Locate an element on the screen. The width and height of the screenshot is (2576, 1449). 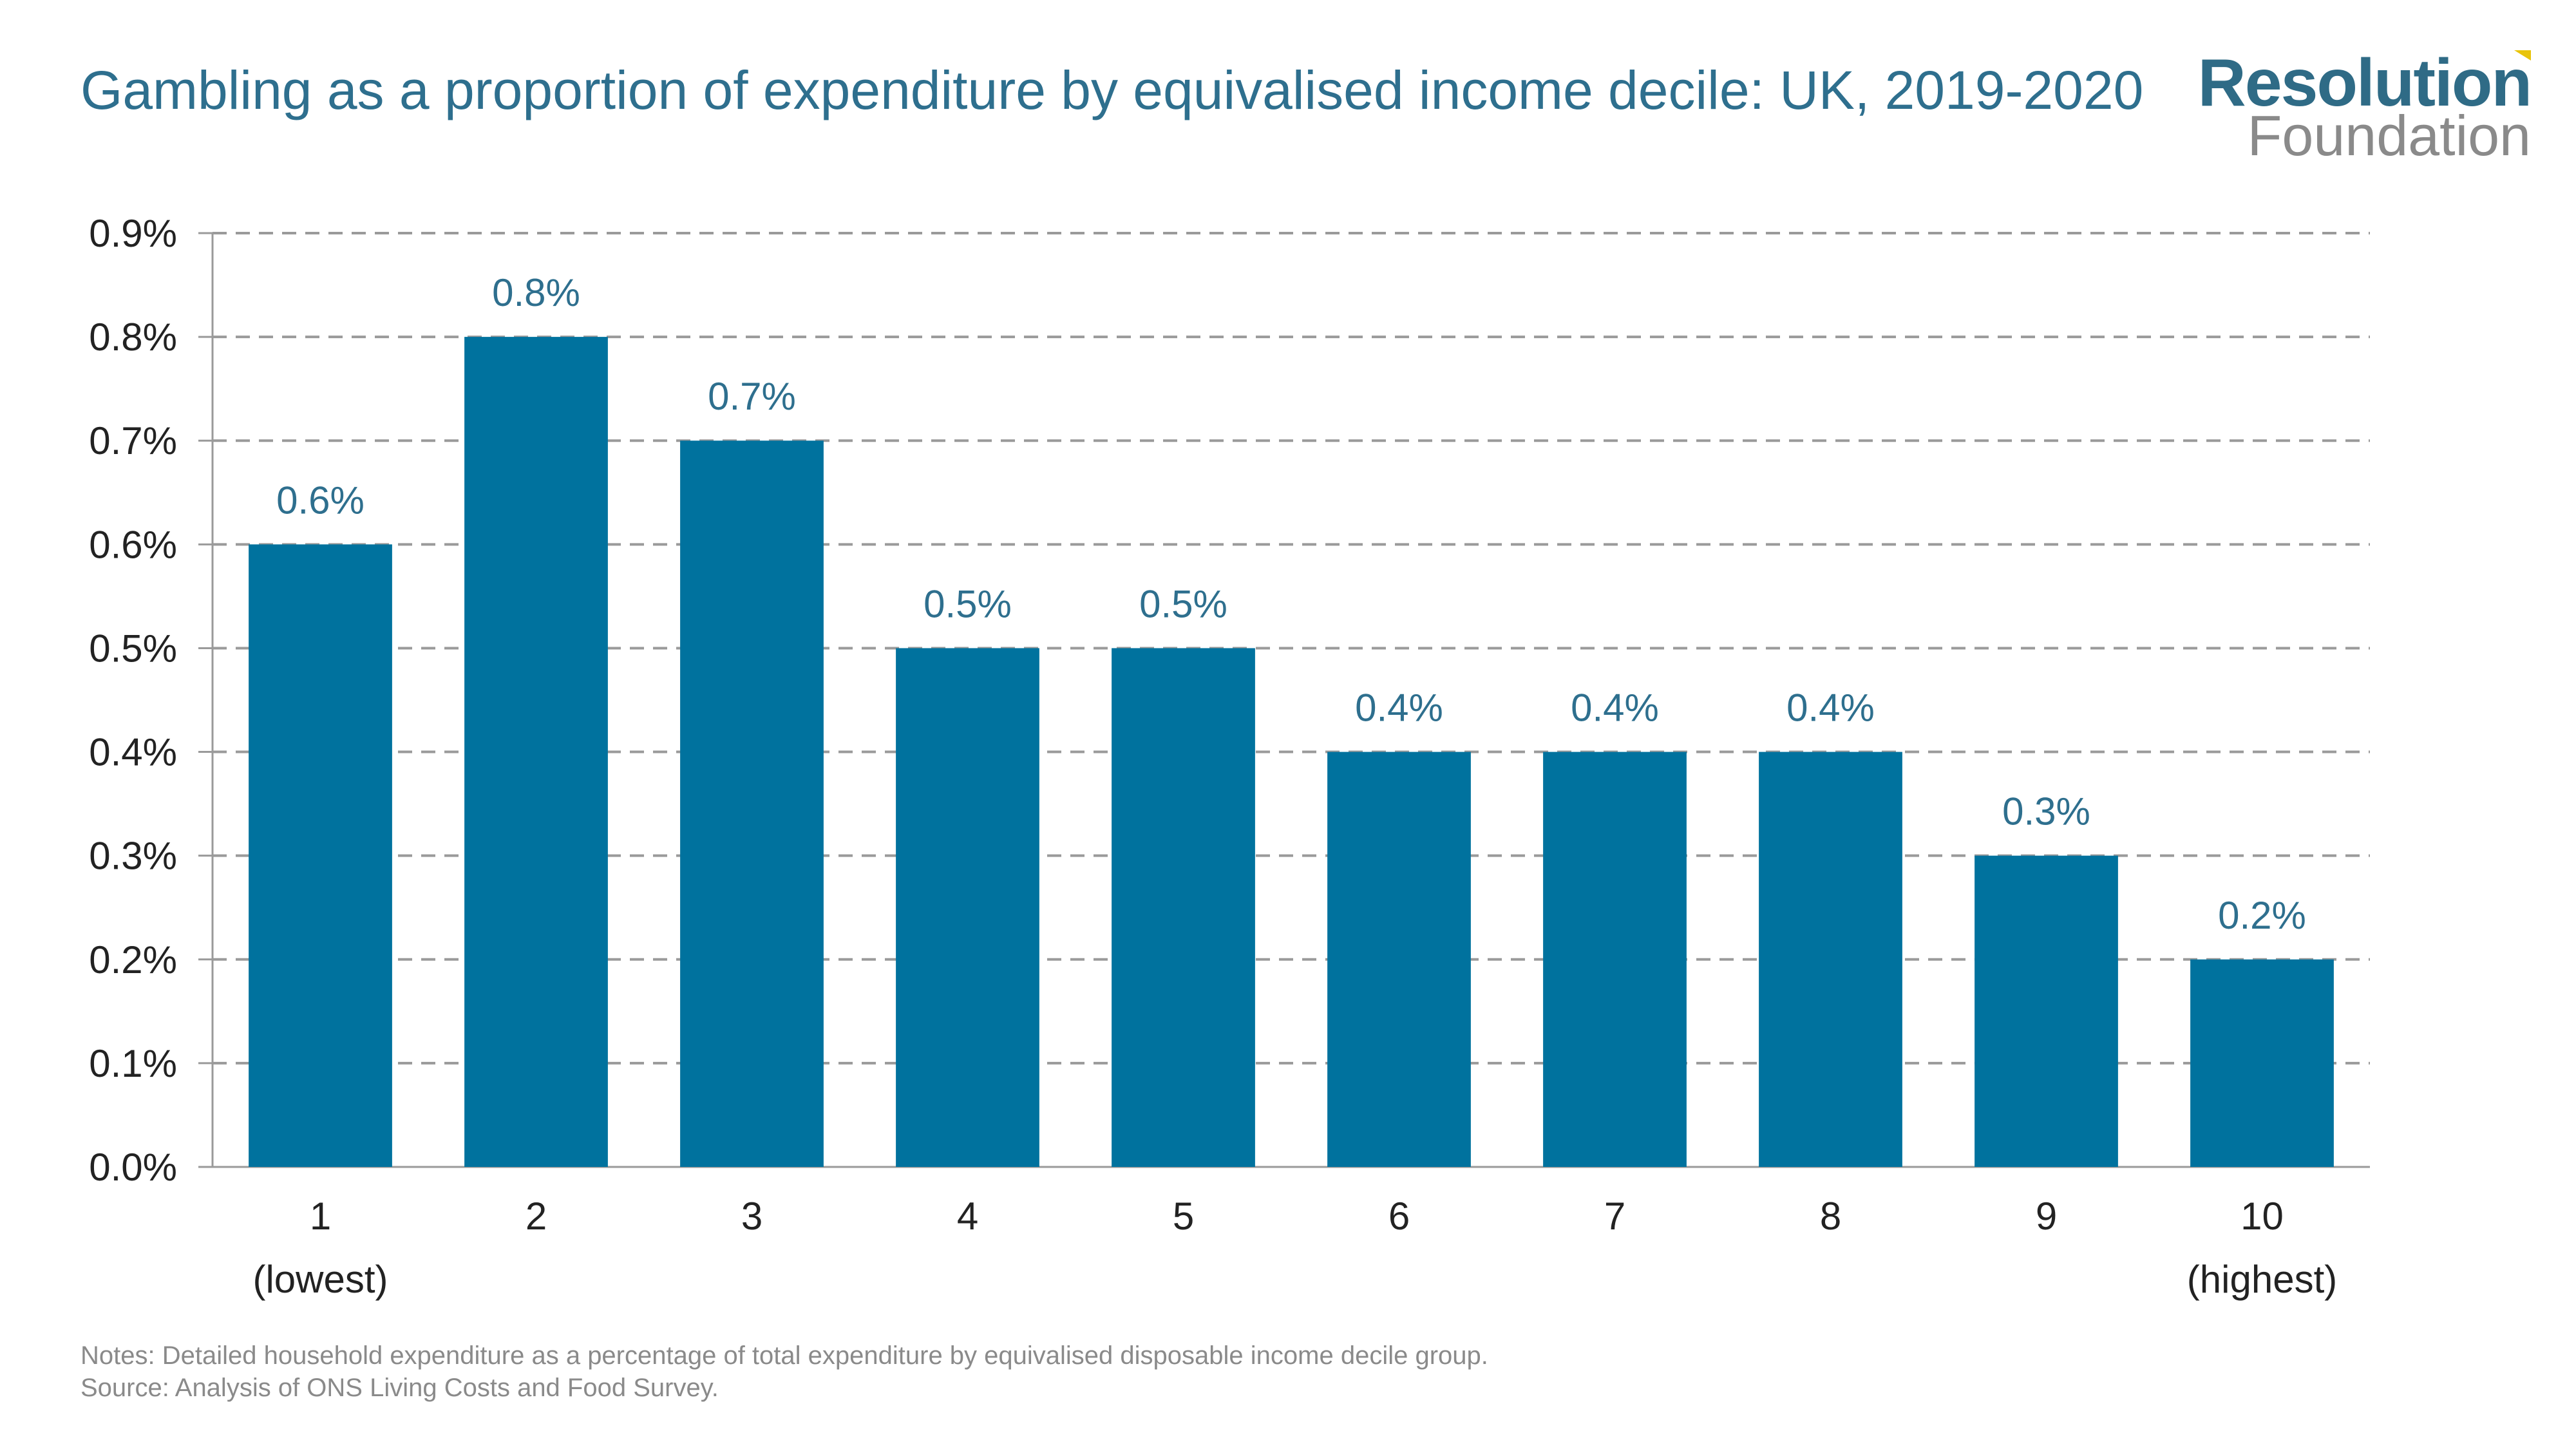
logo-text-top: Resolution is located at coordinates (2364, 83).